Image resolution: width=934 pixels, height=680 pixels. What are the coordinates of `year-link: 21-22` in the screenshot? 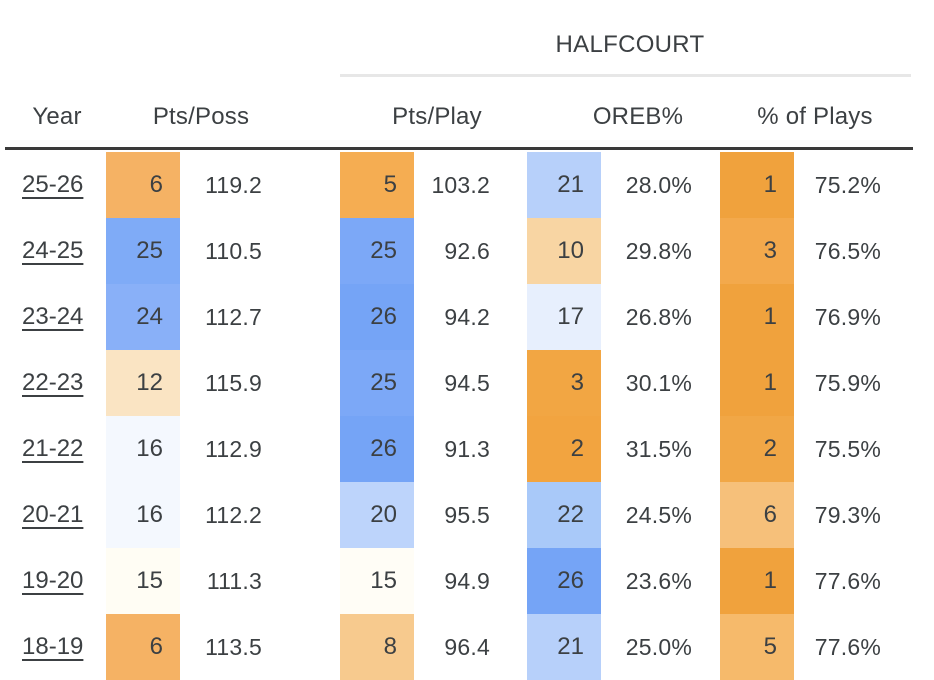 It's located at (53, 448).